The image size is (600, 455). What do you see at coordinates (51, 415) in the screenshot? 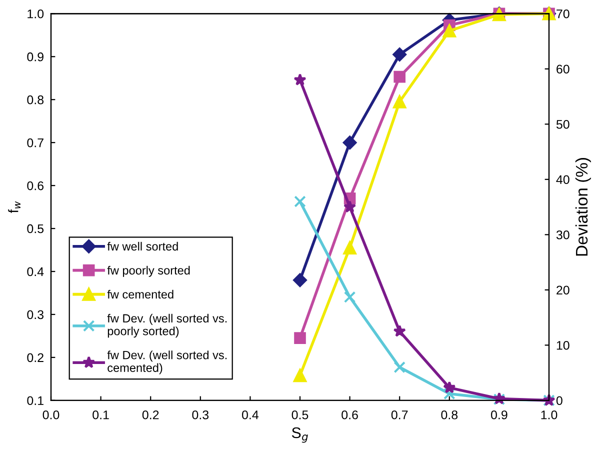
I see `x-tick-label: 0.0` at bounding box center [51, 415].